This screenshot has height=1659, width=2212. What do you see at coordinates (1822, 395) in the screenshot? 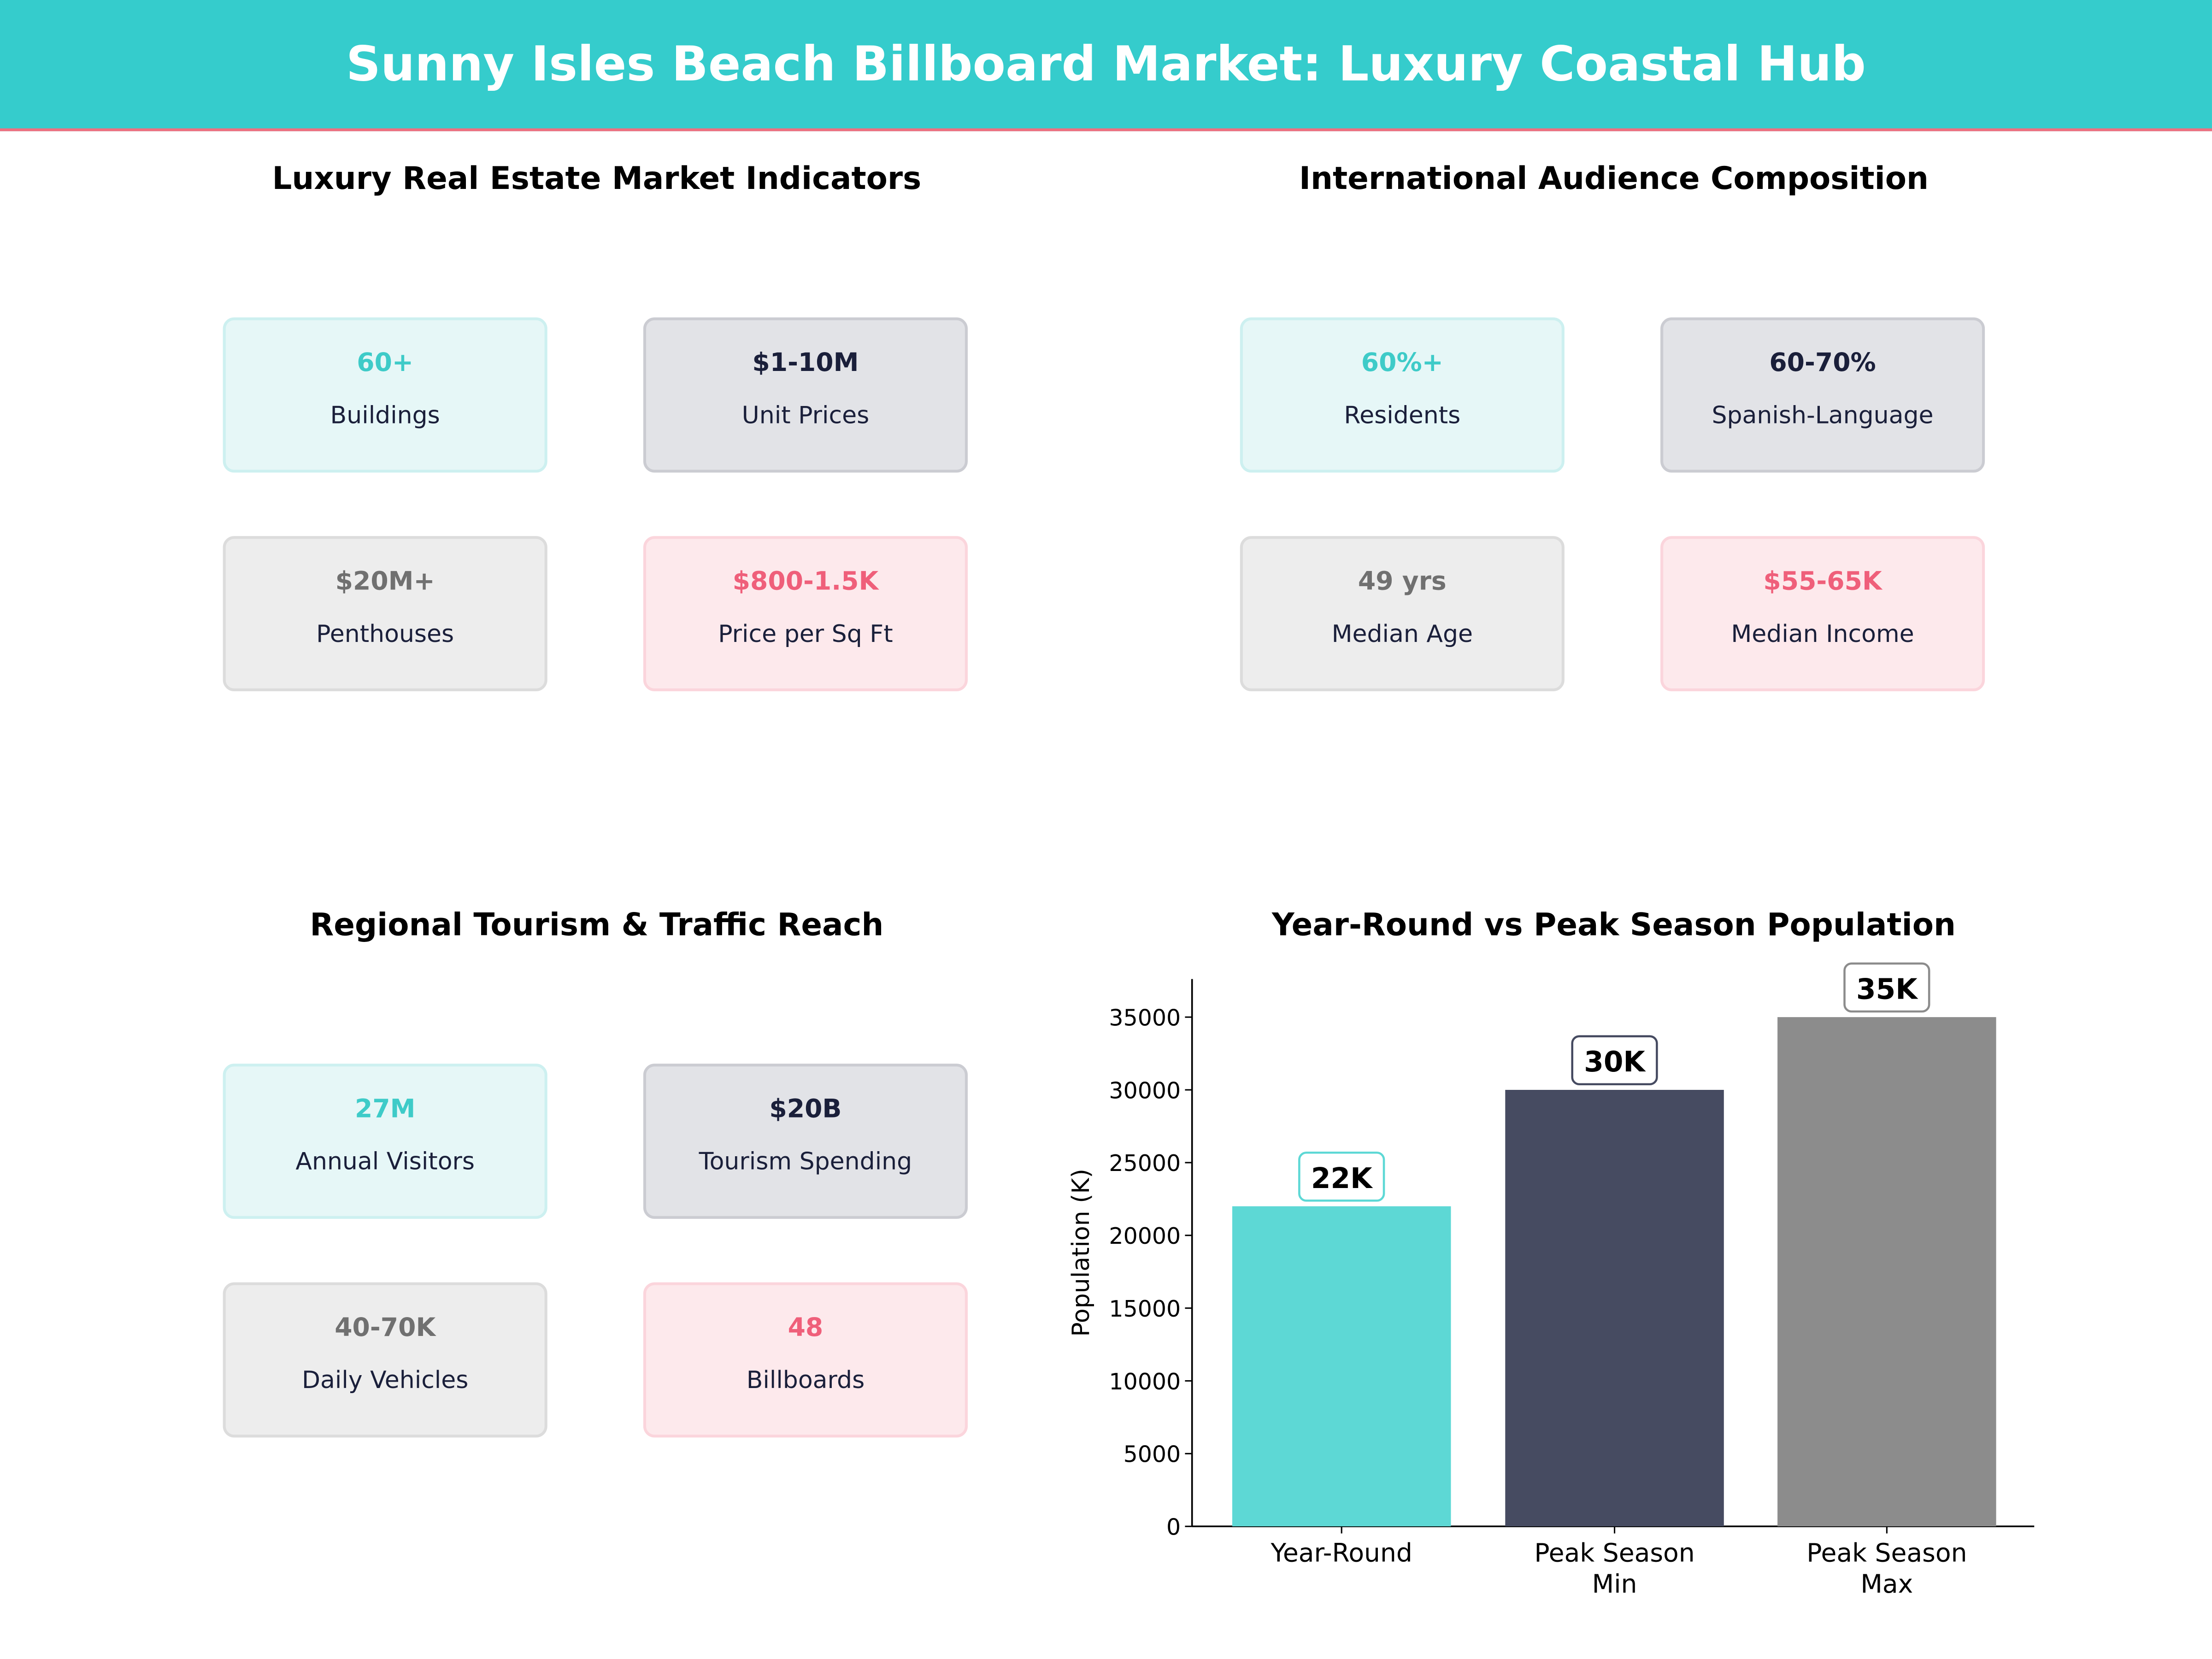
I see `metric-card-spanish-language: 60-70% Spanish-Language` at bounding box center [1822, 395].